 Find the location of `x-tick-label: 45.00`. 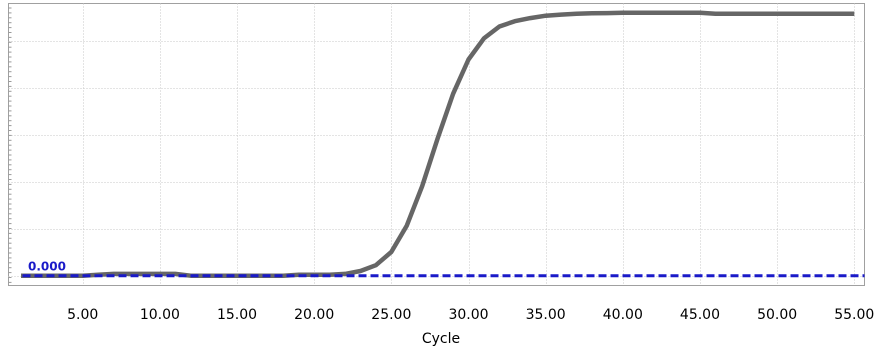

x-tick-label: 45.00 is located at coordinates (700, 315).